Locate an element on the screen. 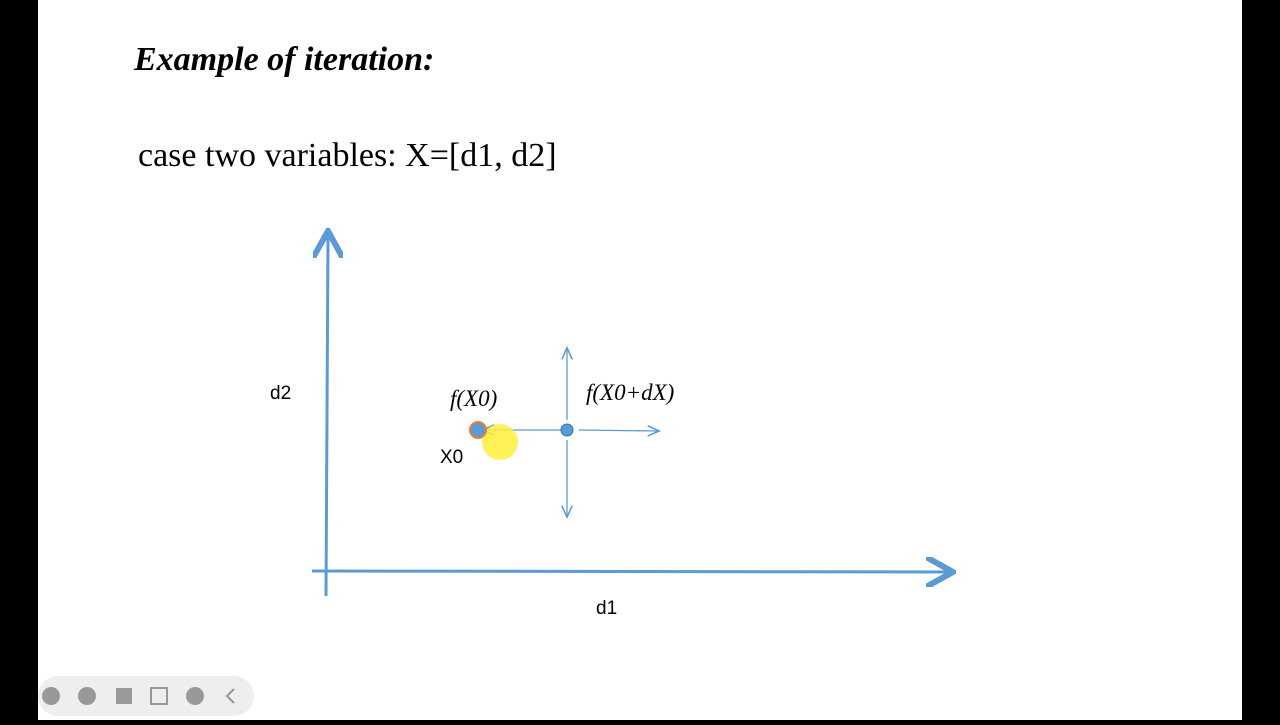 The image size is (1280, 725). cursor-highlight is located at coordinates (500, 442).